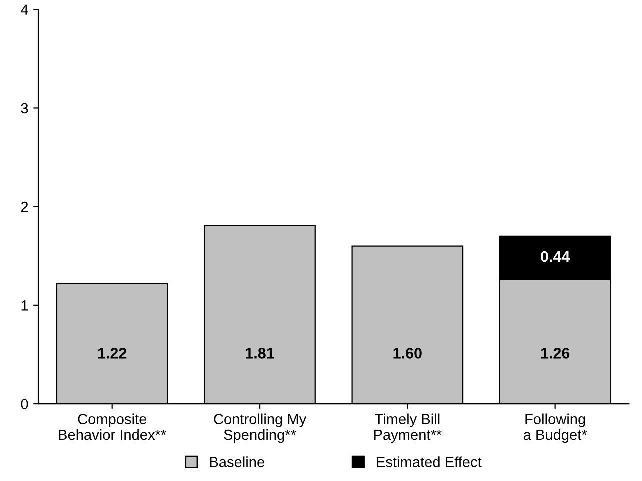 The height and width of the screenshot is (481, 642). I want to click on y-tick-label: 4, so click(24, 9).